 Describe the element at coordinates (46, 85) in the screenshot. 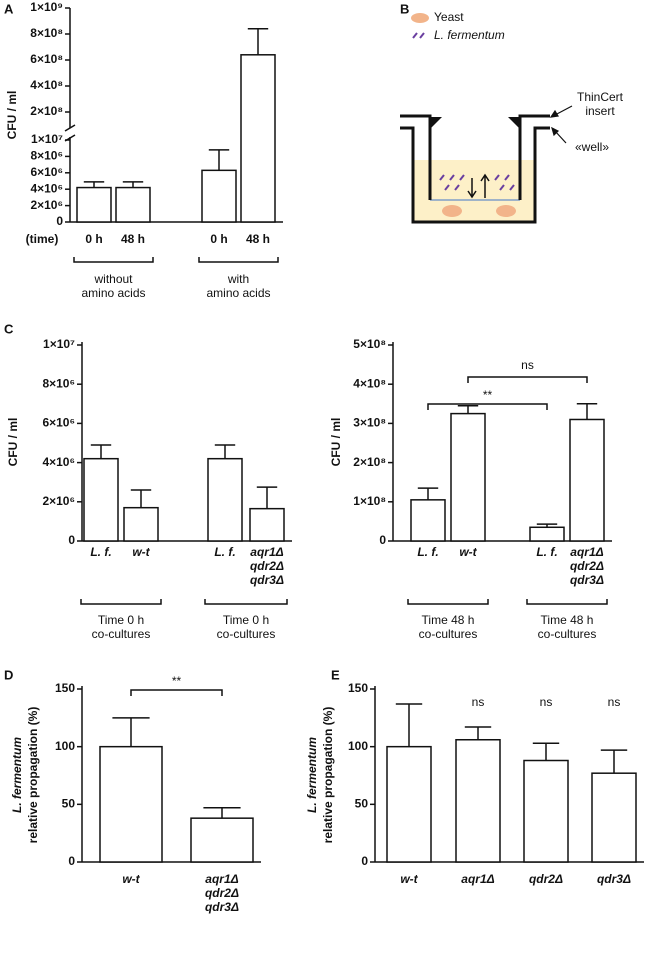

I see `y-tick-label: 4×10⁸` at that location.